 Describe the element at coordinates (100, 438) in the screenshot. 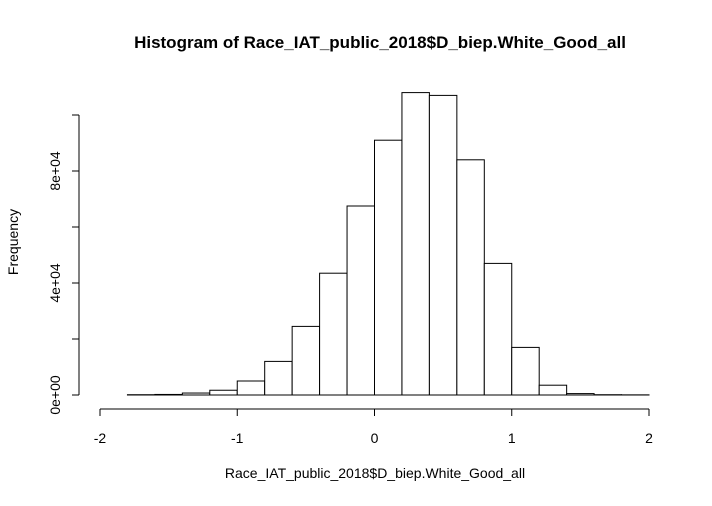

I see `x-tick-label: -2` at that location.